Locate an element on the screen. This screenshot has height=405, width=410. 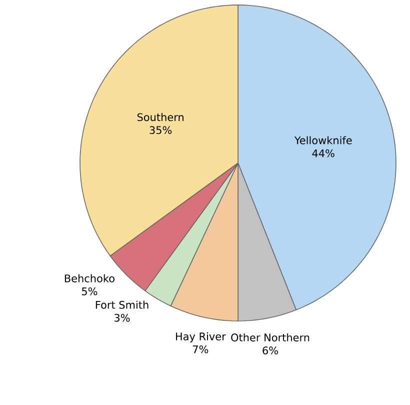
slice-label: Behchoko is located at coordinates (89, 278).